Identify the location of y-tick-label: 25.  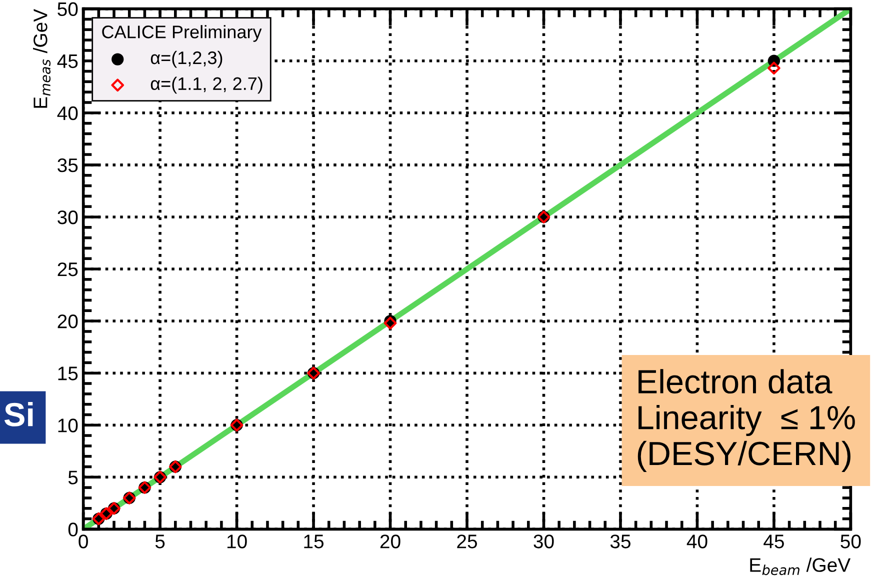
(68, 269).